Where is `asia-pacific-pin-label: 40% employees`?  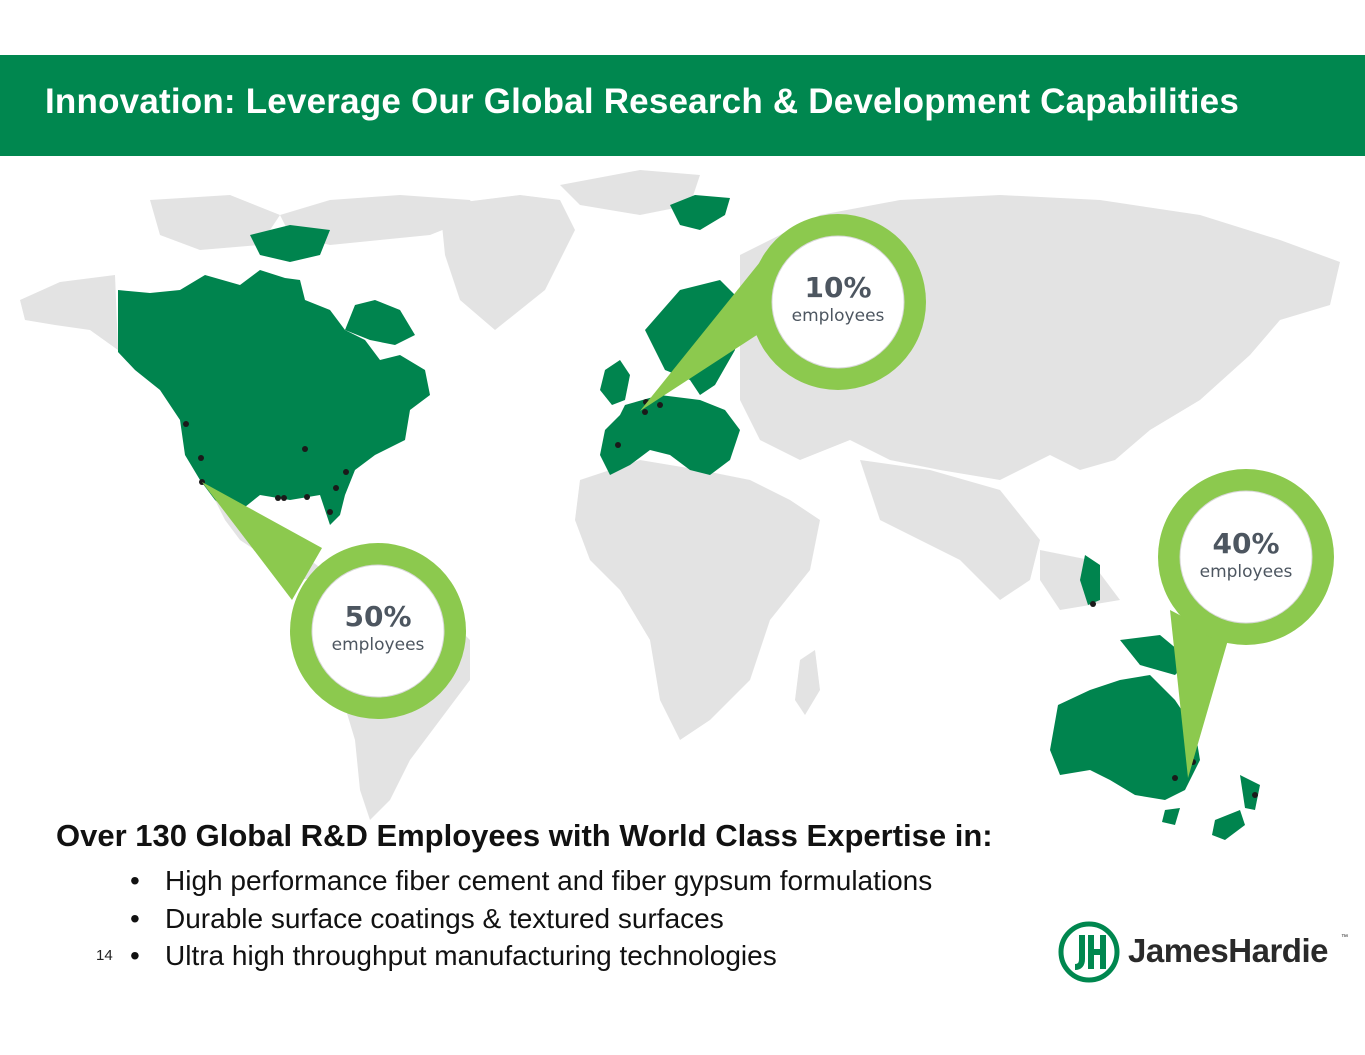 asia-pacific-pin-label: 40% employees is located at coordinates (1246, 556).